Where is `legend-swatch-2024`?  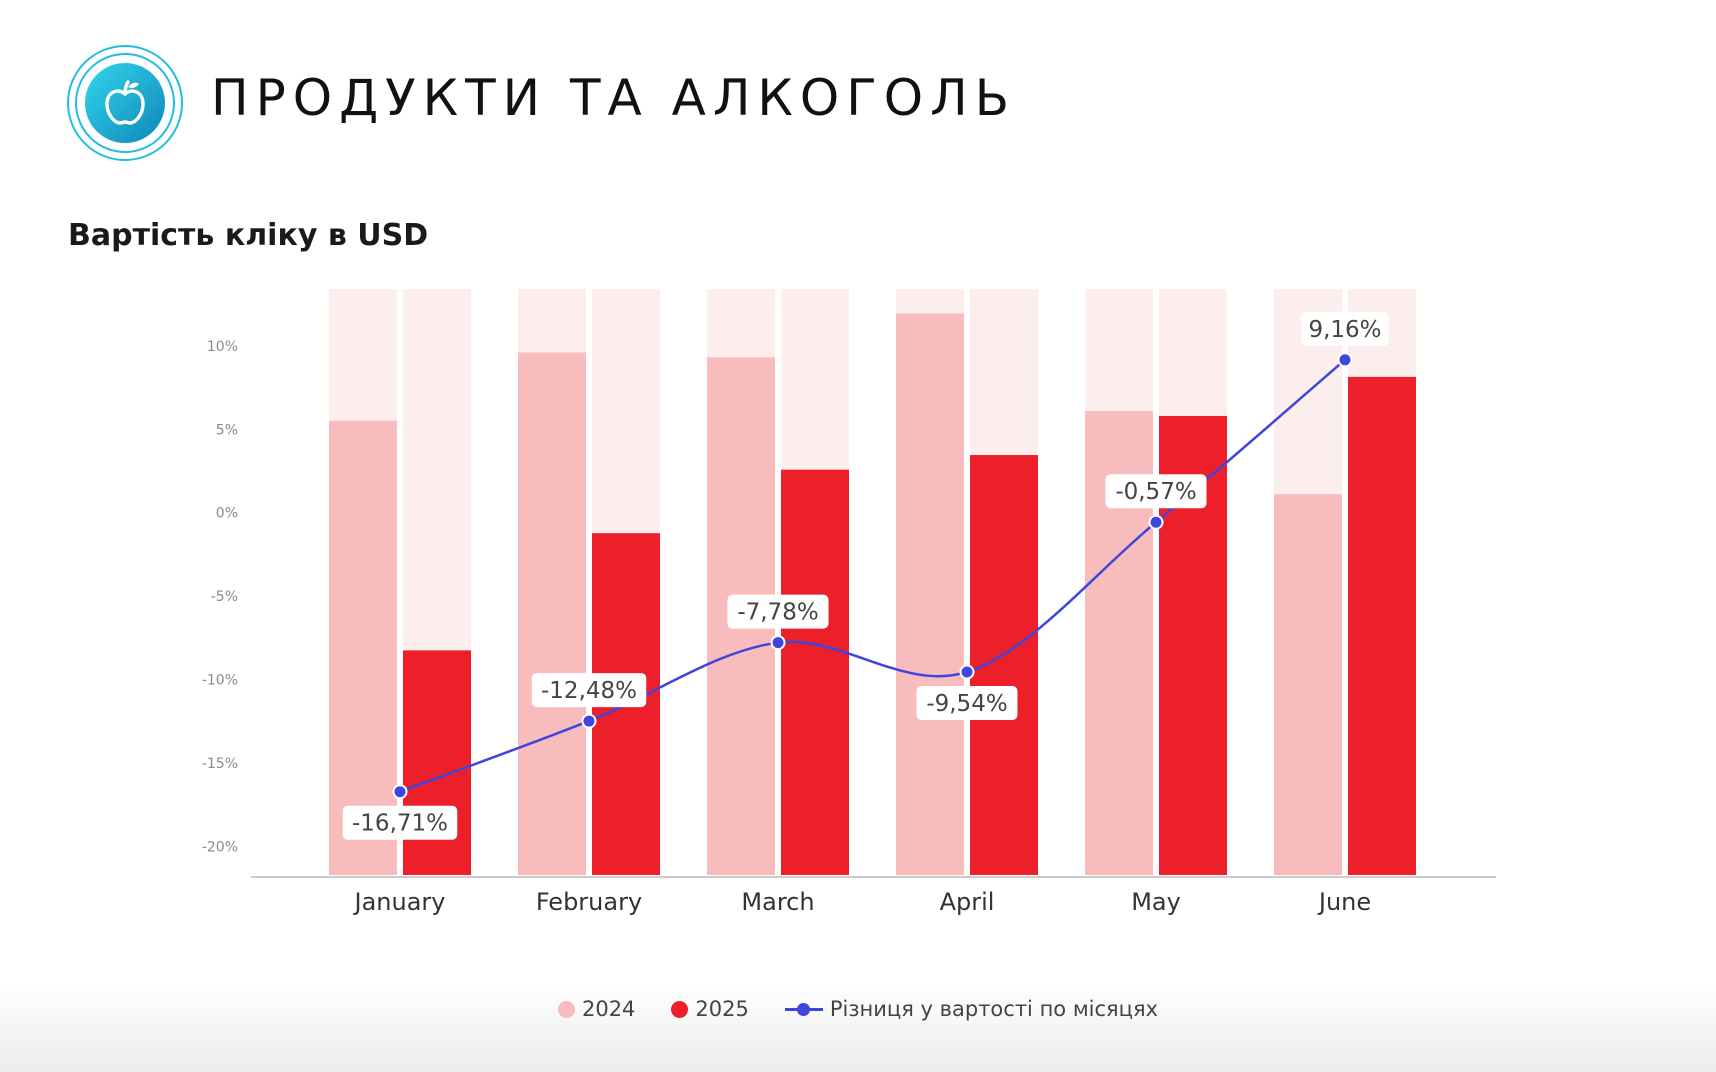
legend-swatch-2024 is located at coordinates (566, 1009).